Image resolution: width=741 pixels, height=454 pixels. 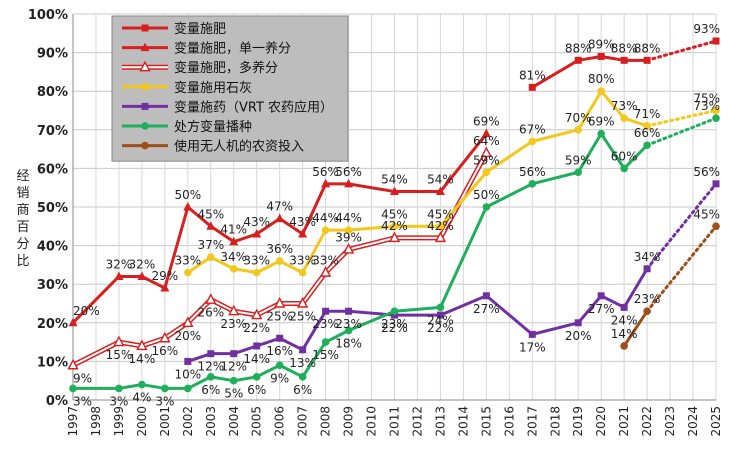 I want to click on x-tick-label: 1997, so click(x=73, y=421).